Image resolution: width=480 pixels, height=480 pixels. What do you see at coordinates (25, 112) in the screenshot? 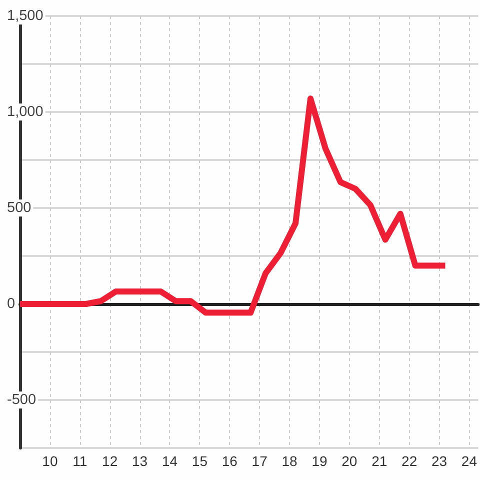
I see `y-tick-label: 1,000` at bounding box center [25, 112].